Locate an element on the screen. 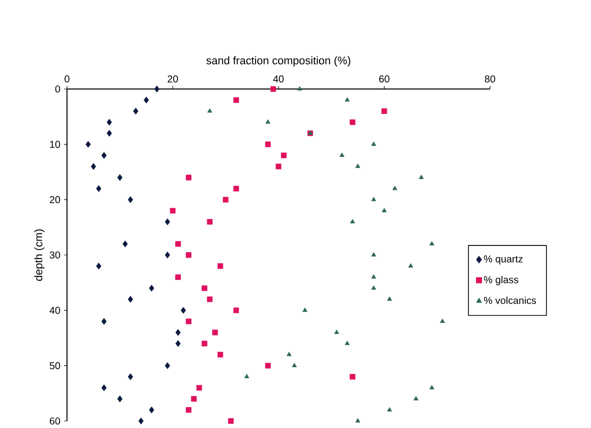  y-tick-label: 10 is located at coordinates (55, 144).